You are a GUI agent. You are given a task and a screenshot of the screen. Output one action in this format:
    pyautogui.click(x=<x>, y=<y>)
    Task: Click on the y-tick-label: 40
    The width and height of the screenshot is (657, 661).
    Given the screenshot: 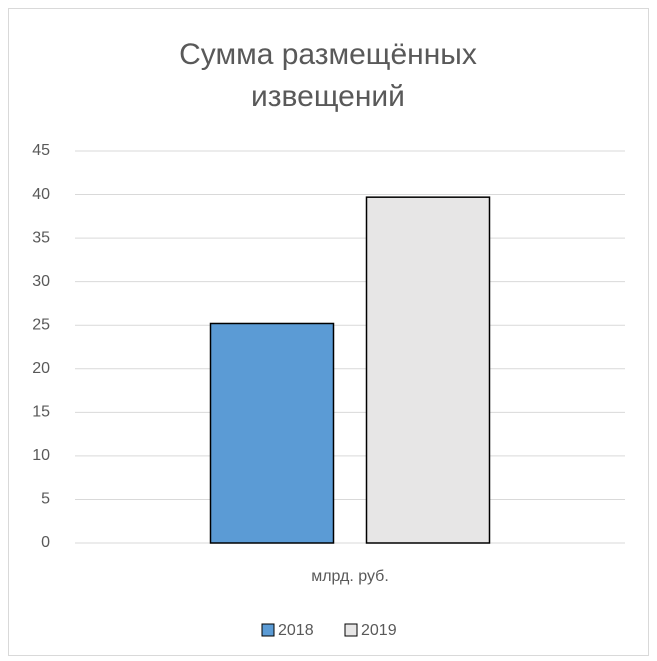 What is the action you would take?
    pyautogui.click(x=41, y=194)
    